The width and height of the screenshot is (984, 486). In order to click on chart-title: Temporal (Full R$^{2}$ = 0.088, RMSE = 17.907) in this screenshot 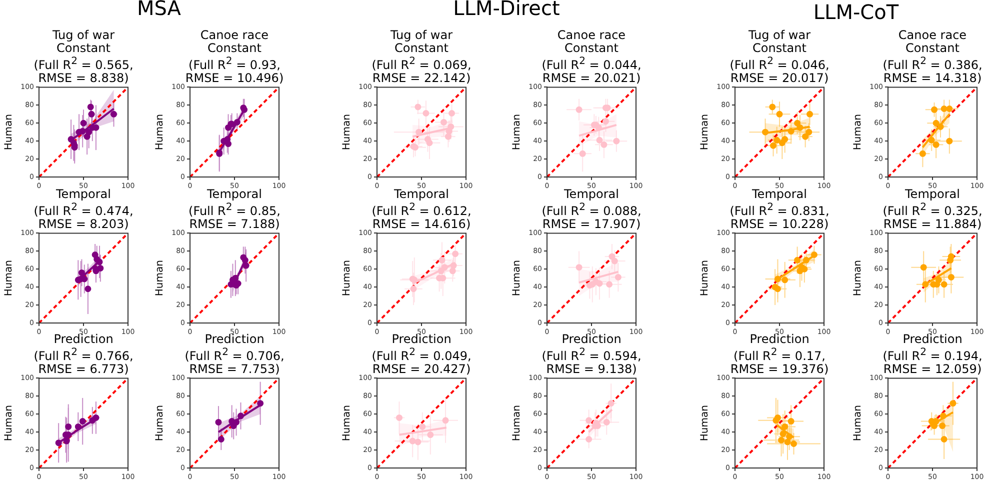, I will do `click(592, 209)`.